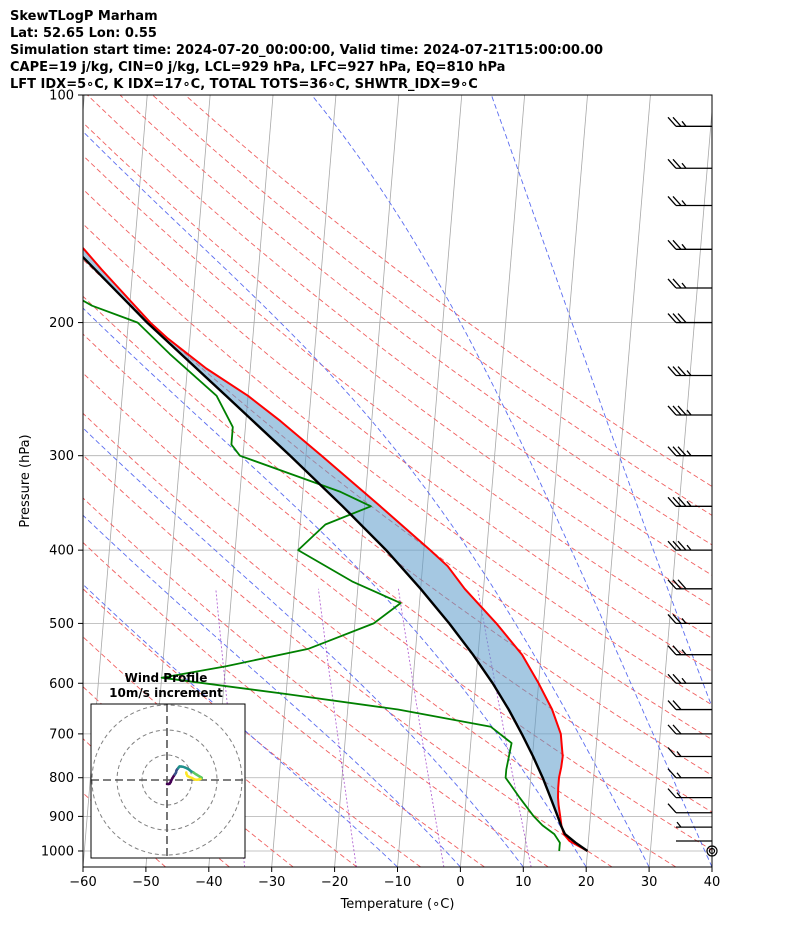 This screenshot has width=794, height=937. I want to click on station-title: SkewTLogP Marham, so click(84, 16).